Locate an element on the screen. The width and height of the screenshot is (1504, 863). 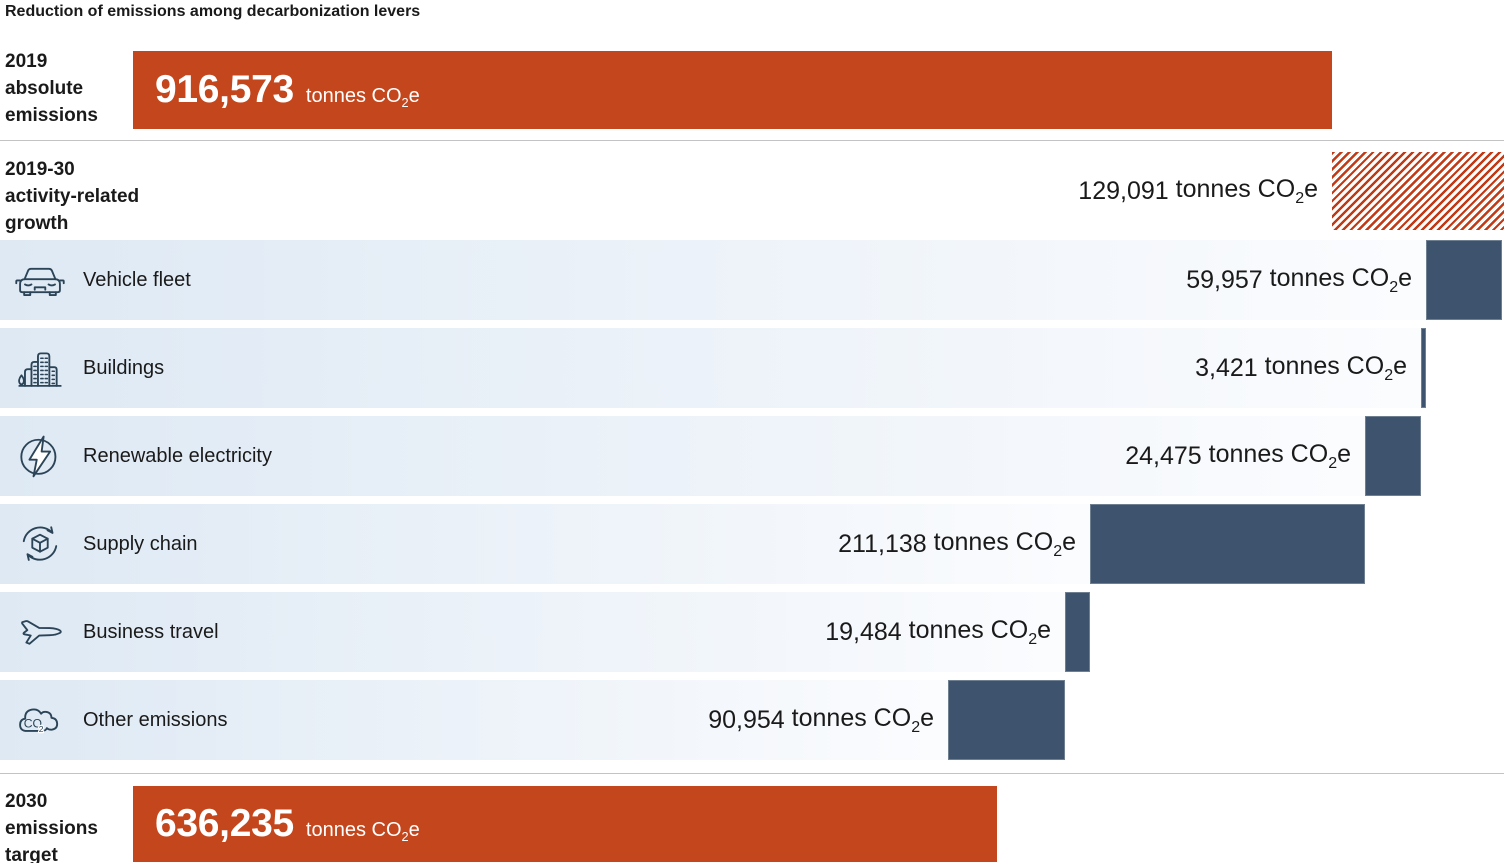
lever-row-supply-chain: Supply chain 211,138 tonnes CO2e is located at coordinates (752, 544).